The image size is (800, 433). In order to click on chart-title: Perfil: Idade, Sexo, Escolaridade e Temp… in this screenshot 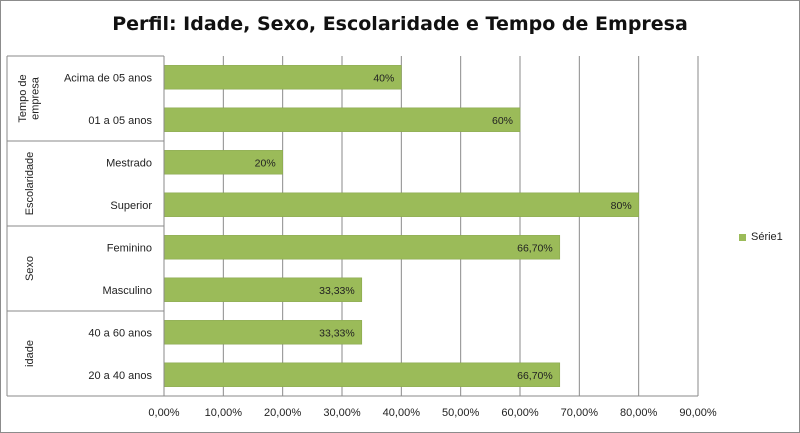, I will do `click(400, 24)`.